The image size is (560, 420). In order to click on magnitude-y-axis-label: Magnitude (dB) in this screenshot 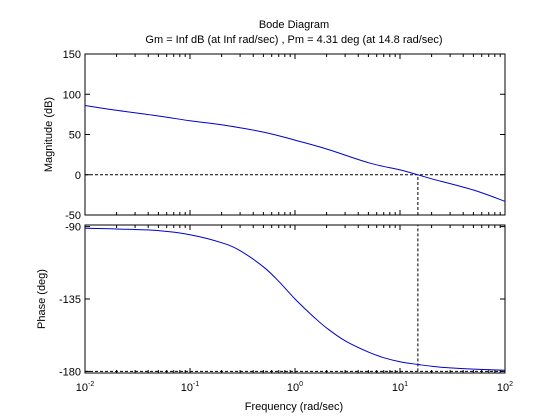, I will do `click(49, 134)`.